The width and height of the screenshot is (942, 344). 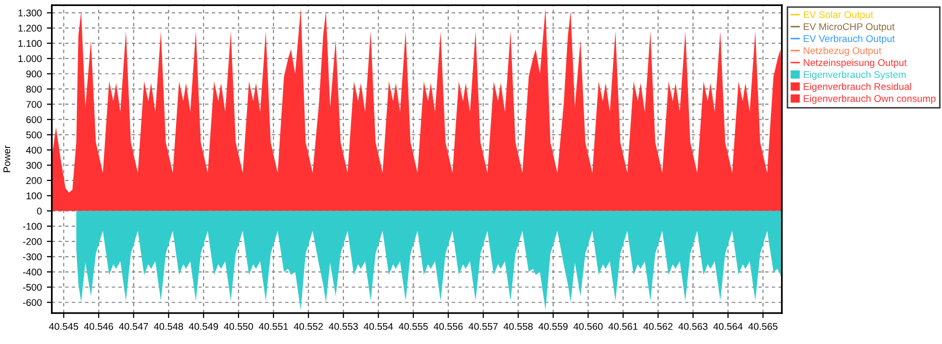 What do you see at coordinates (870, 99) in the screenshot?
I see `legend-label: Eigenverbrauch Own consump` at bounding box center [870, 99].